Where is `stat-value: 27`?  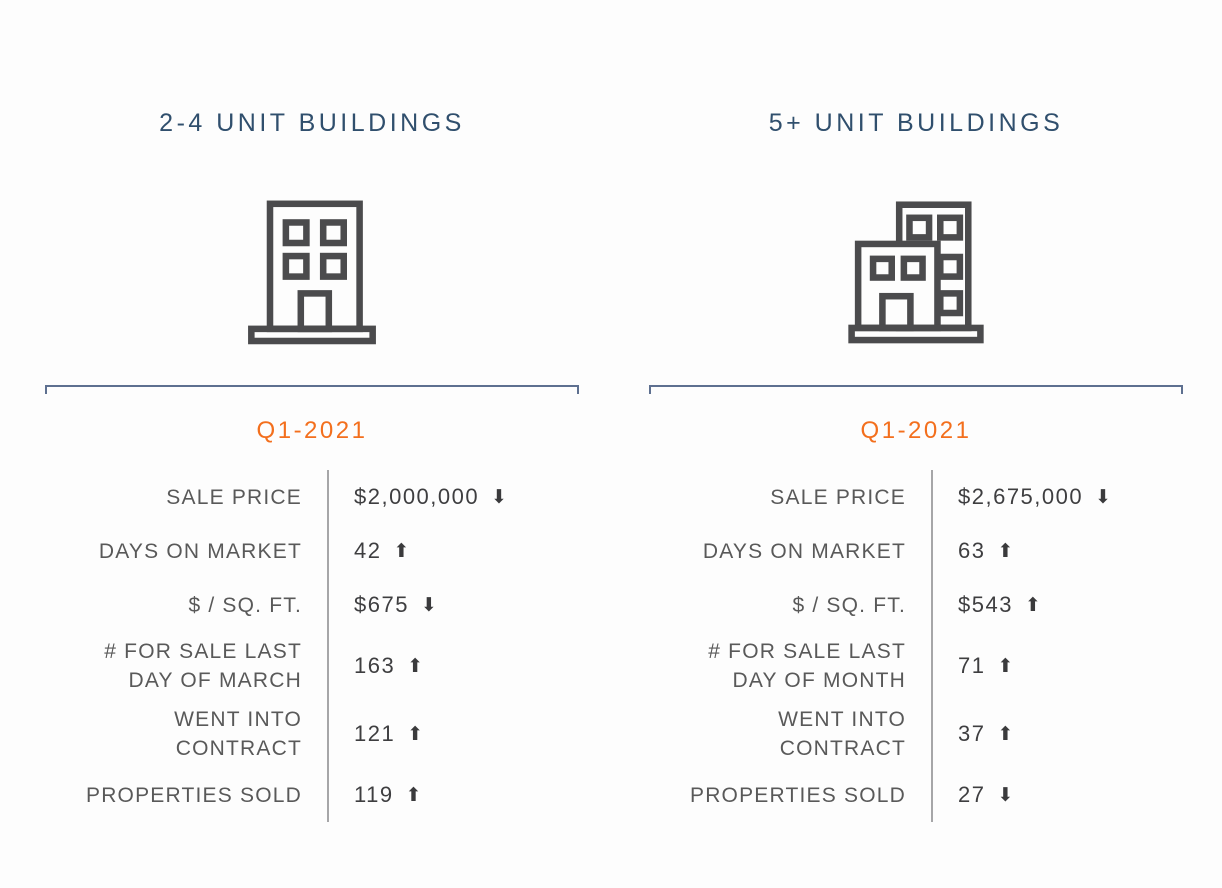
stat-value: 27 is located at coordinates (972, 794).